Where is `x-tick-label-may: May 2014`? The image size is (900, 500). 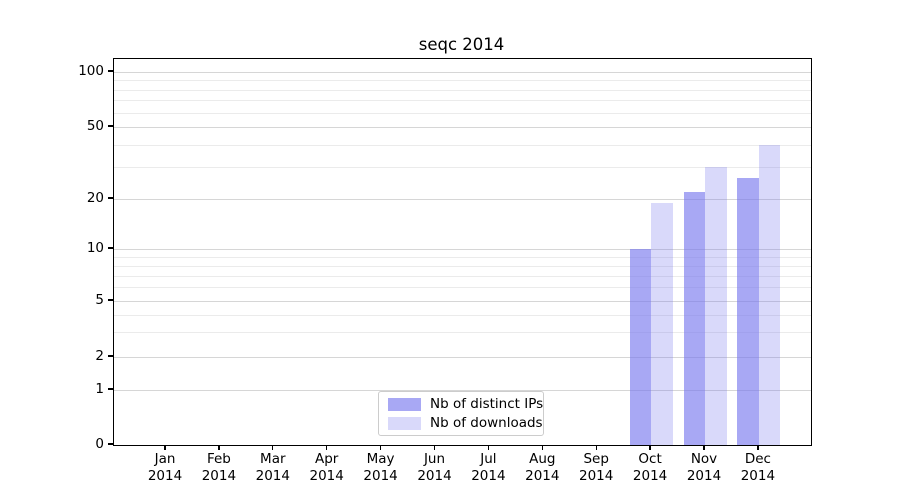 x-tick-label-may: May 2014 is located at coordinates (381, 467).